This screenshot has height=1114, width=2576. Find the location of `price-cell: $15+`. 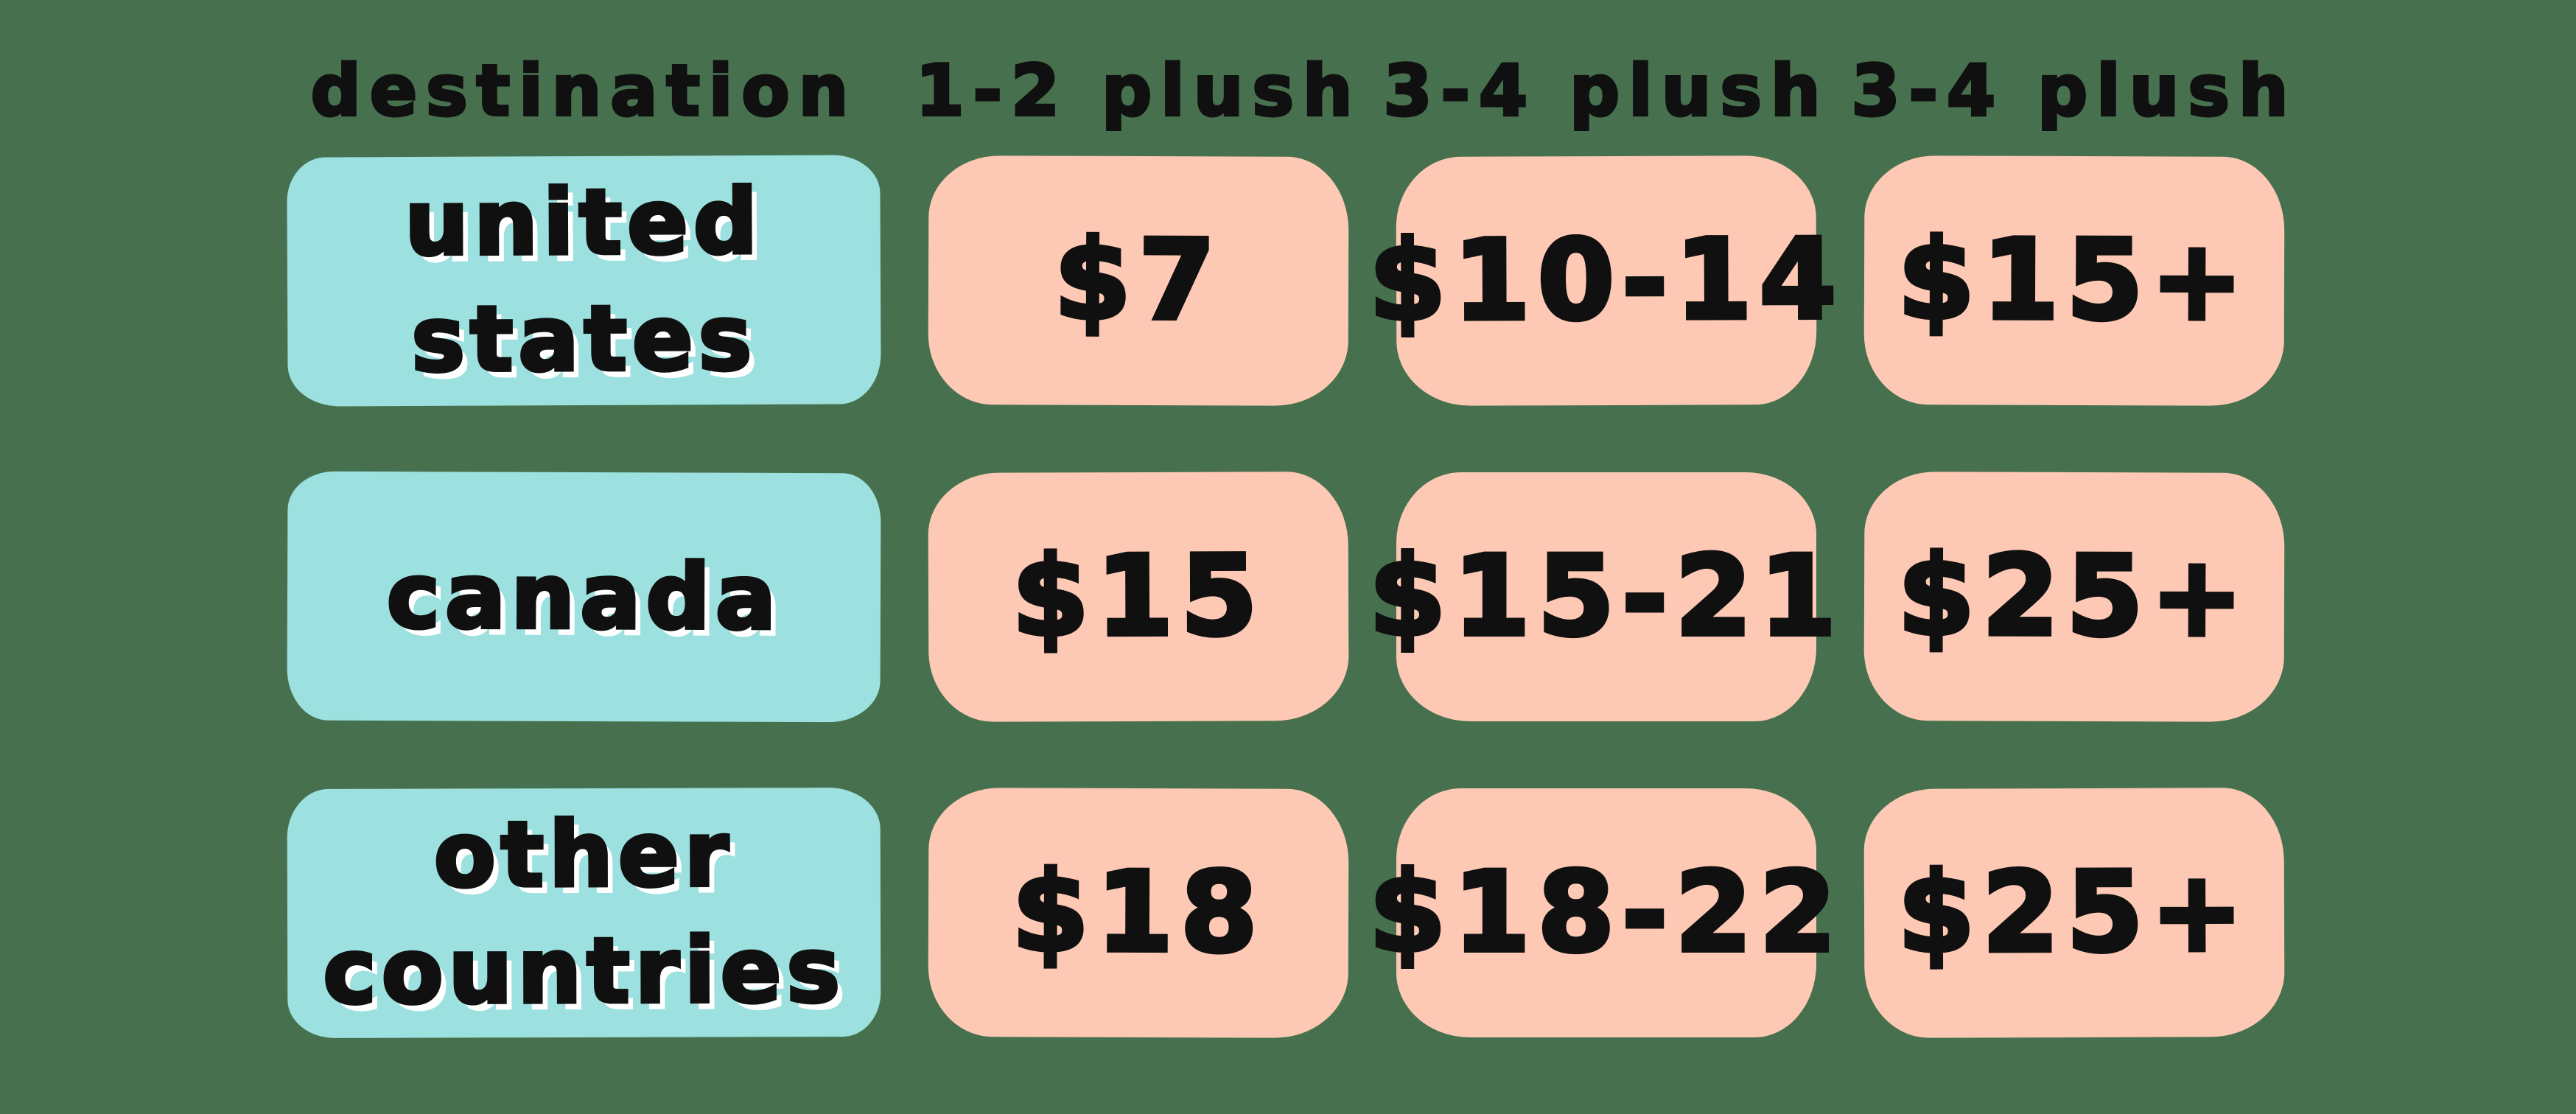

price-cell: $15+ is located at coordinates (2074, 280).